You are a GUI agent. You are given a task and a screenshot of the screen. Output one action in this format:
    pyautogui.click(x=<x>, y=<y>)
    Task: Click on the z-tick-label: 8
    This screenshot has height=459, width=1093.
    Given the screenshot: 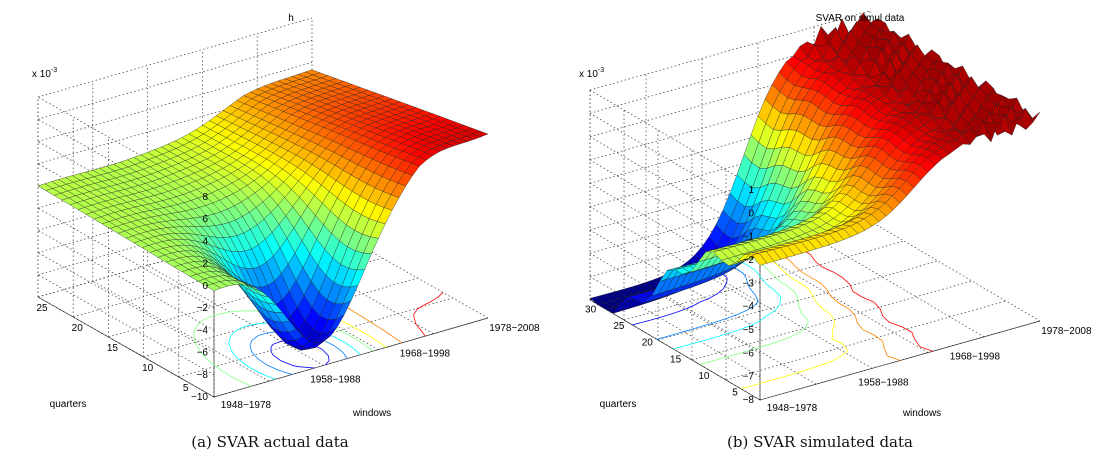 What is the action you would take?
    pyautogui.click(x=205, y=197)
    